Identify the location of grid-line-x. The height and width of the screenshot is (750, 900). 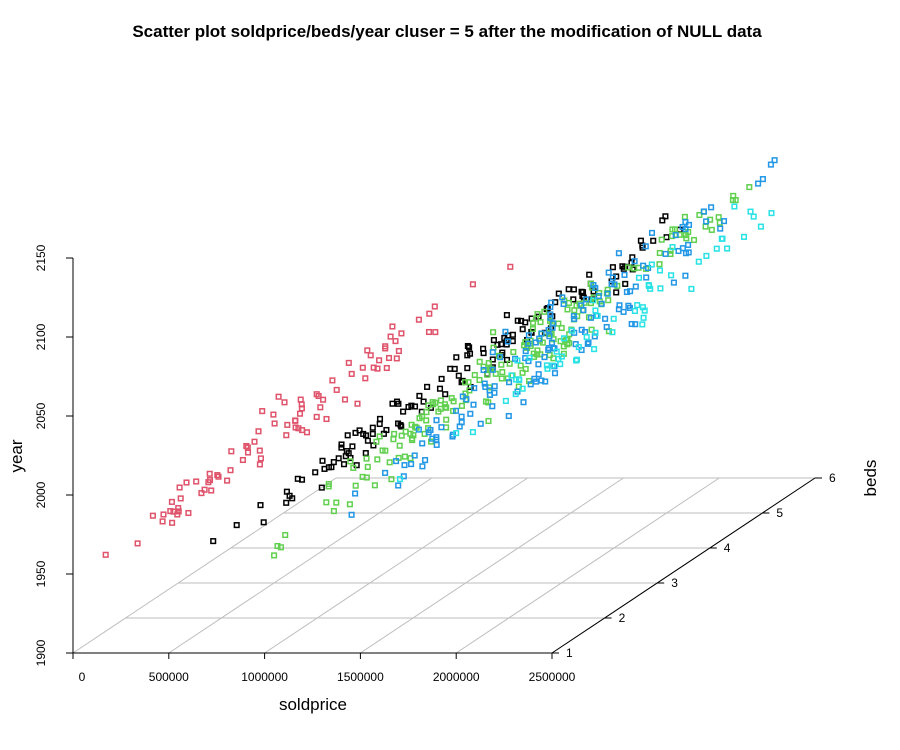
(492, 565).